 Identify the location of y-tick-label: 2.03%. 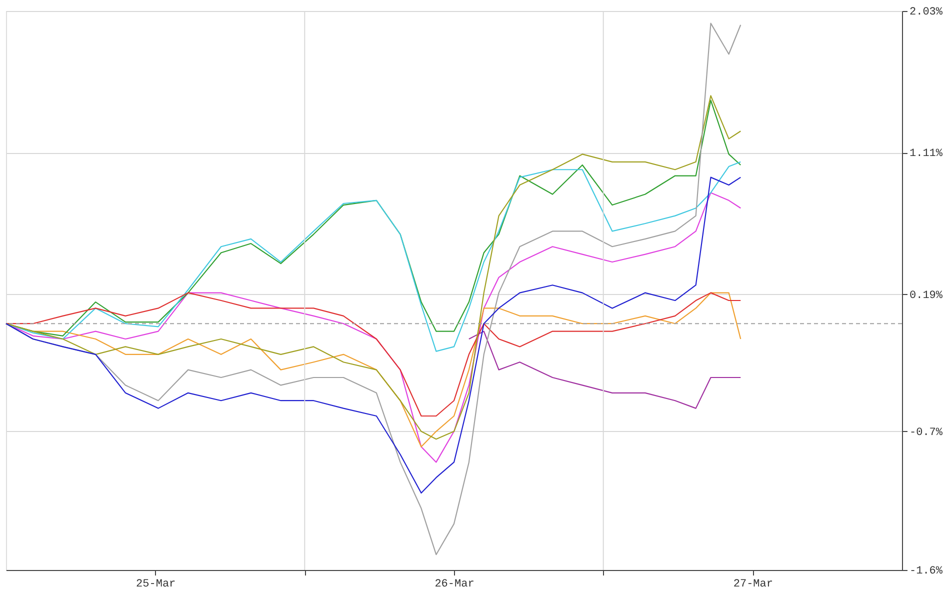
(926, 12).